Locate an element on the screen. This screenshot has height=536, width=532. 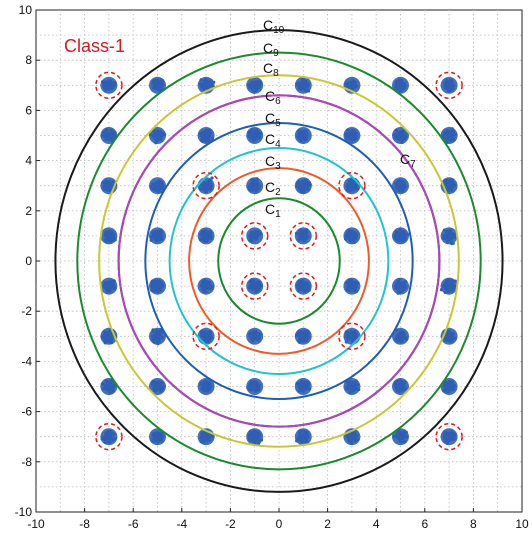
y-tick-label: 0 is located at coordinates (28, 261).